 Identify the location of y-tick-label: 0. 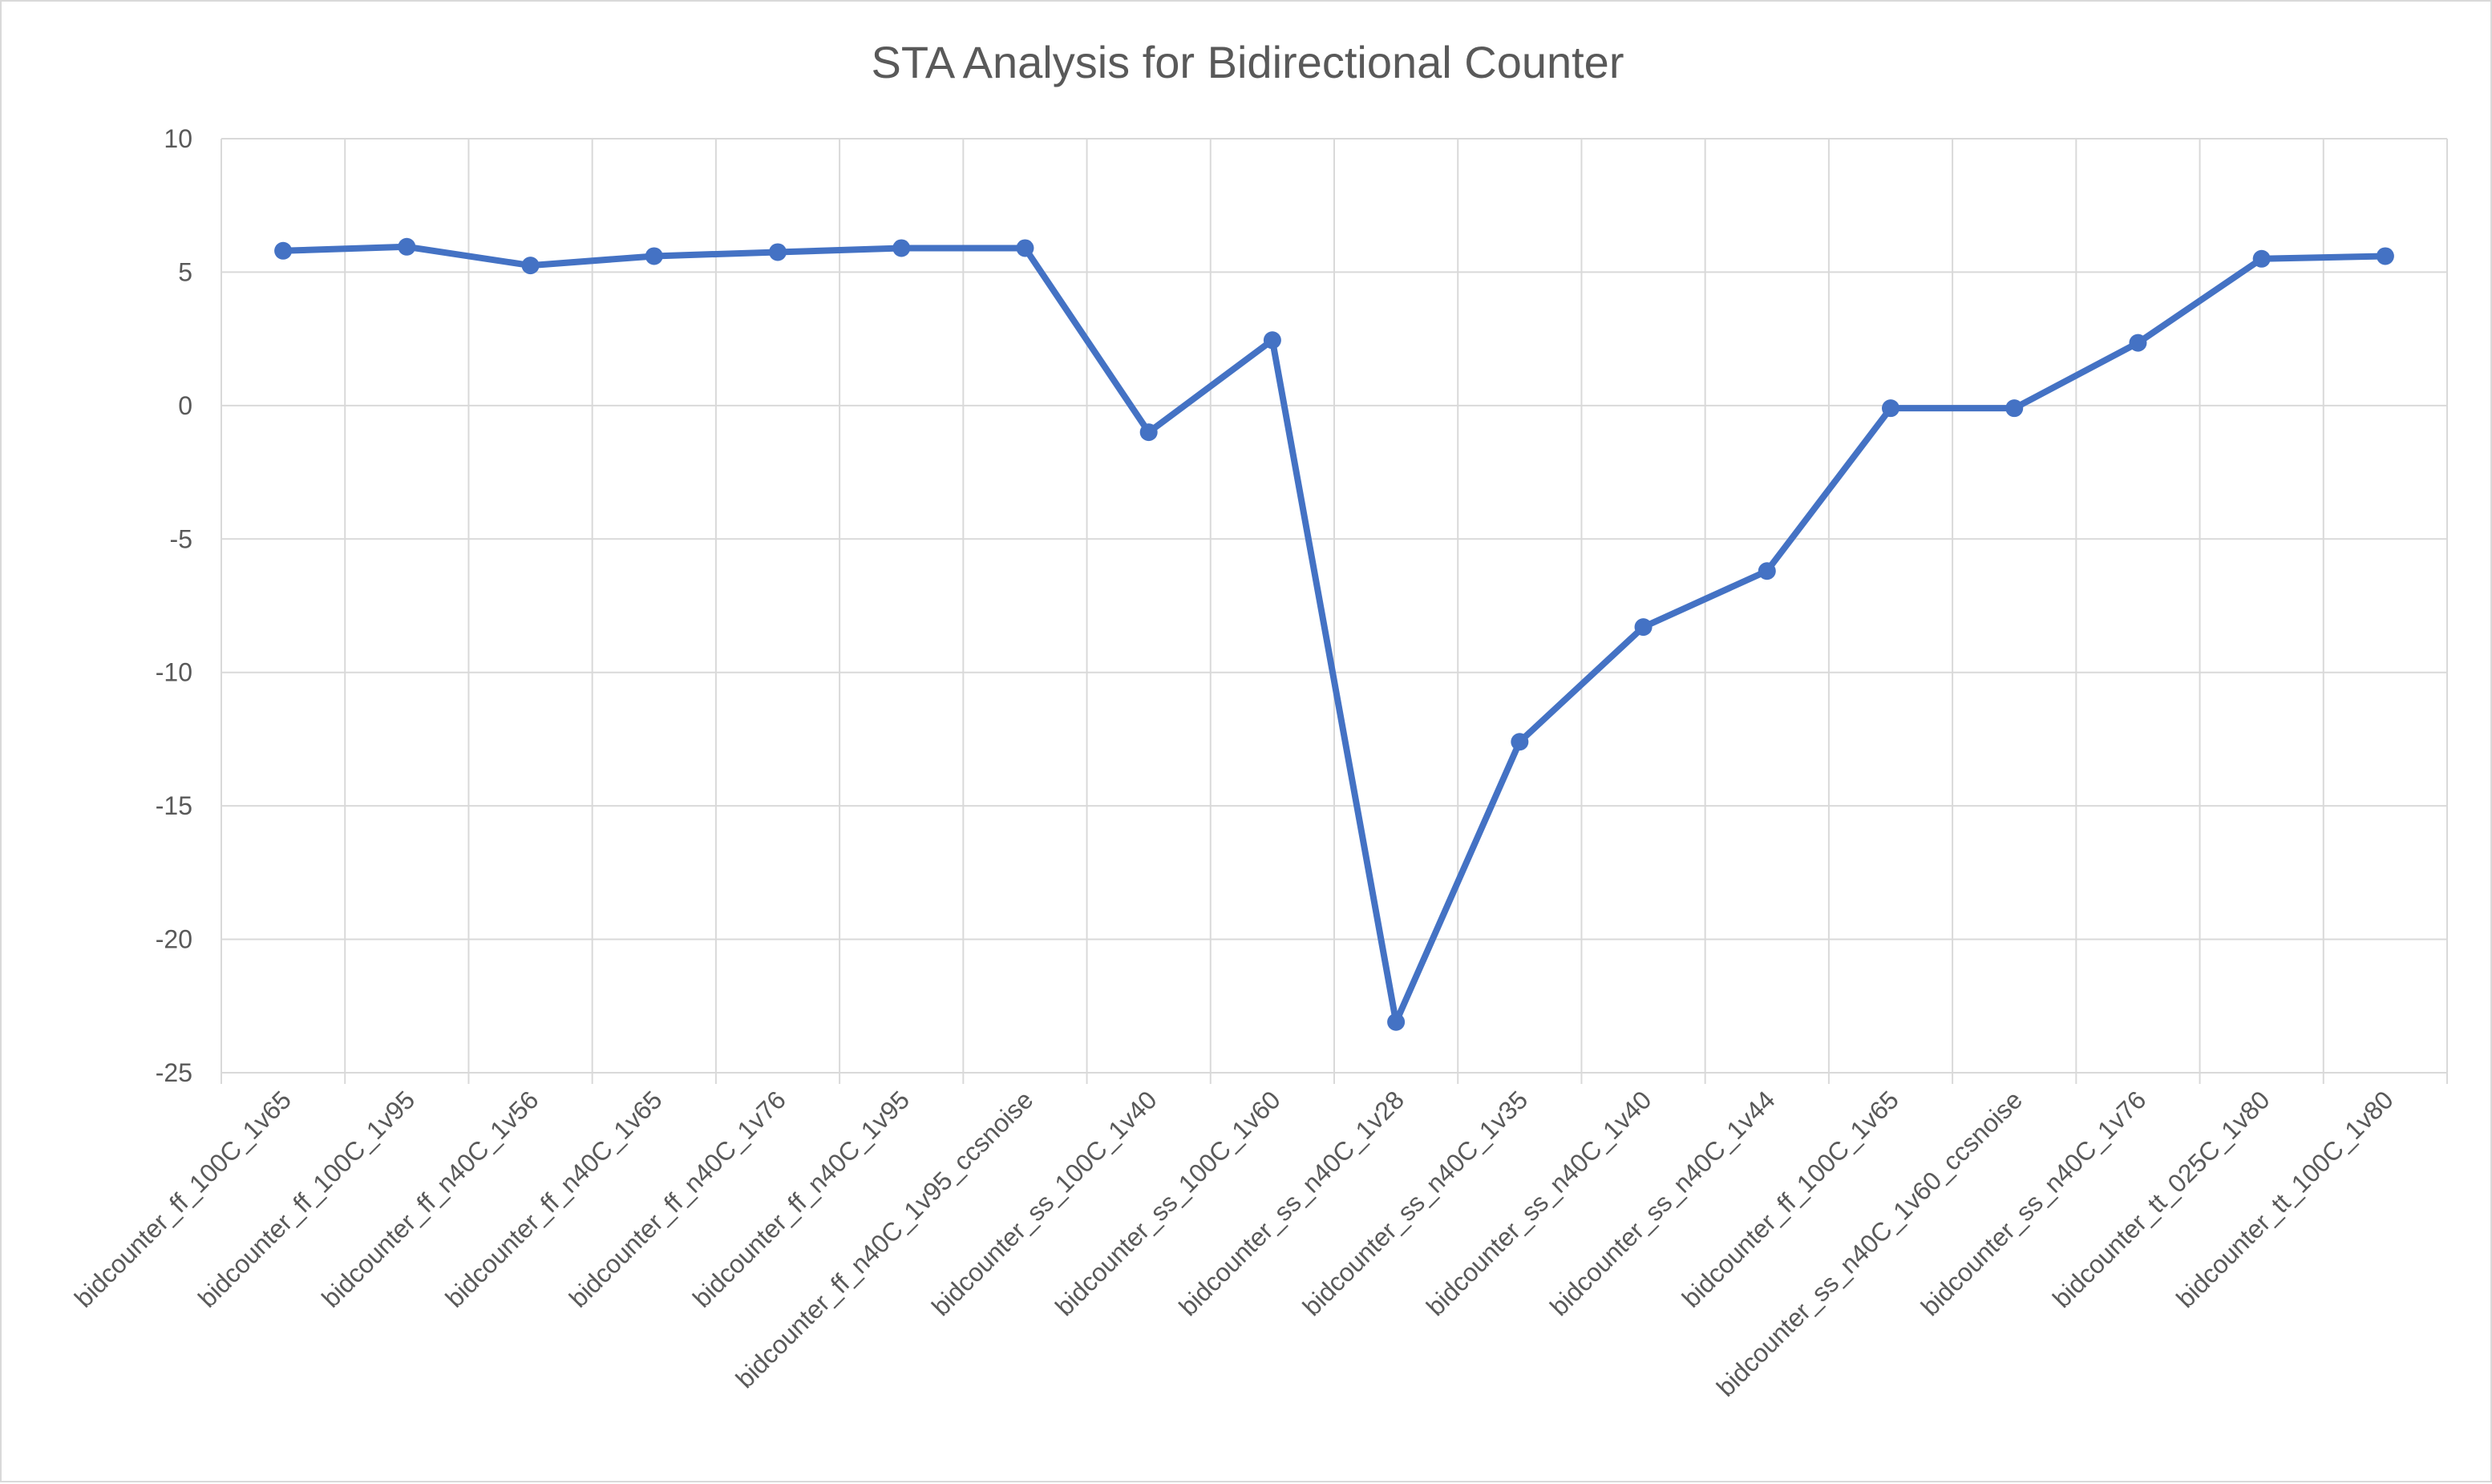
(185, 405).